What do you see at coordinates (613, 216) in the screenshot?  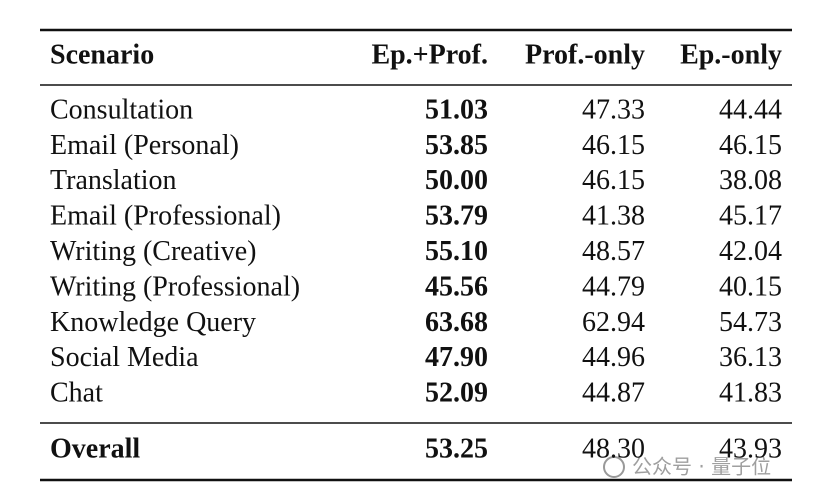 I see `cell: 41.38` at bounding box center [613, 216].